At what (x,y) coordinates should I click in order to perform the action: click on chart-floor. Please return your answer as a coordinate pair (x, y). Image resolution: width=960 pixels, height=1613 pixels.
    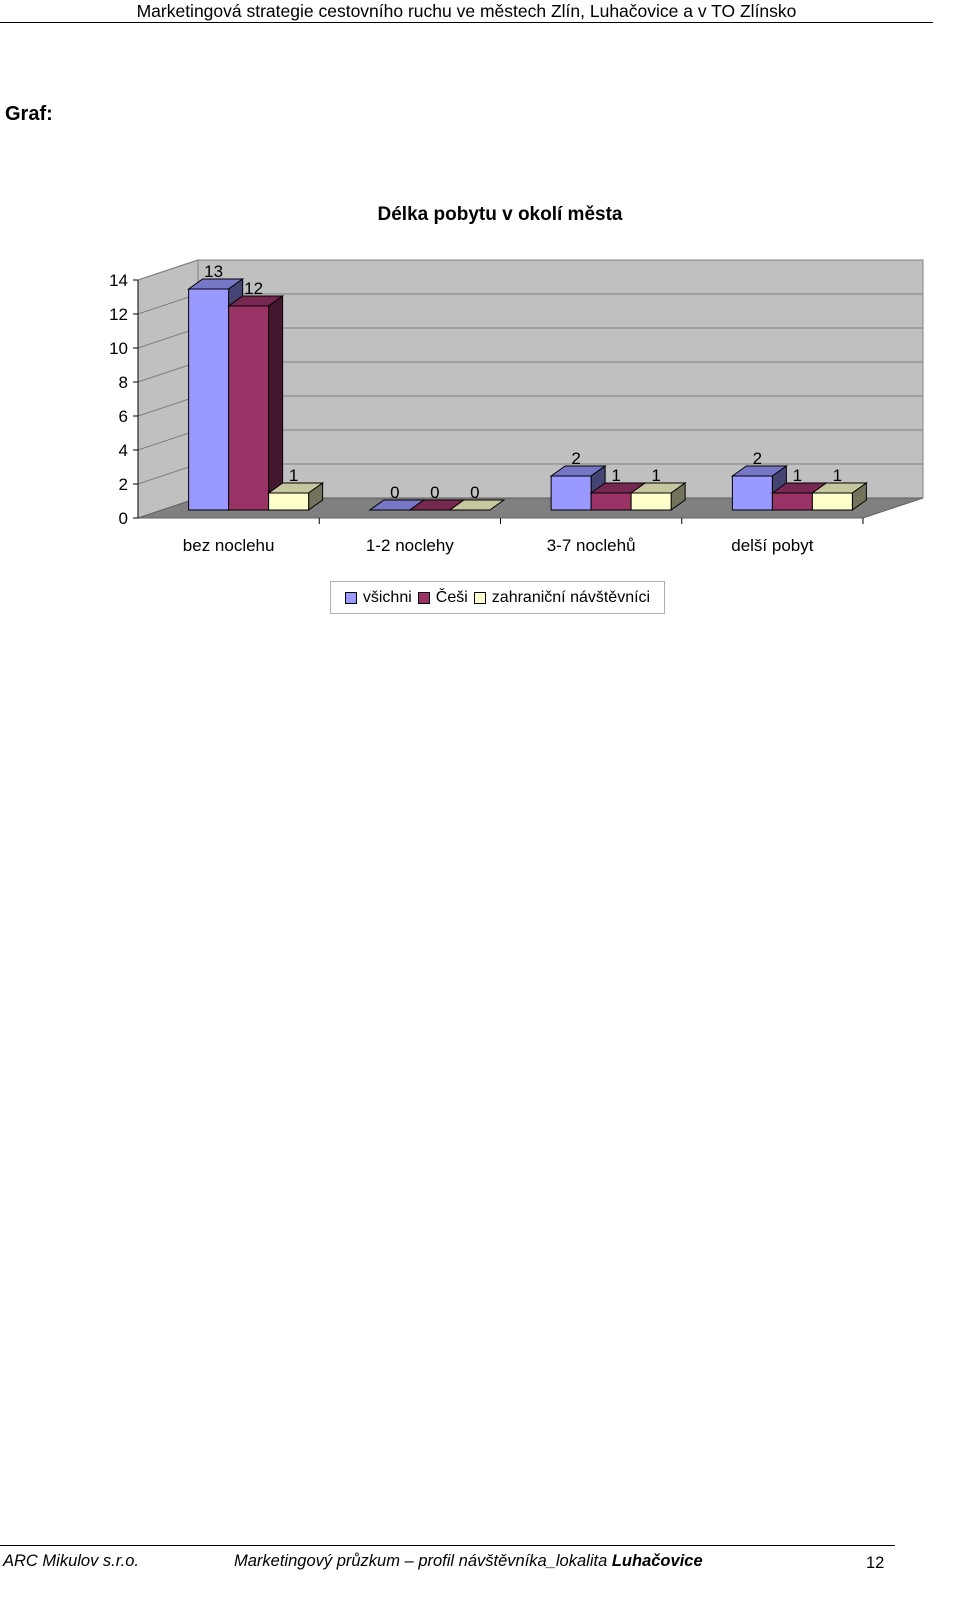
    Looking at the image, I should click on (530, 508).